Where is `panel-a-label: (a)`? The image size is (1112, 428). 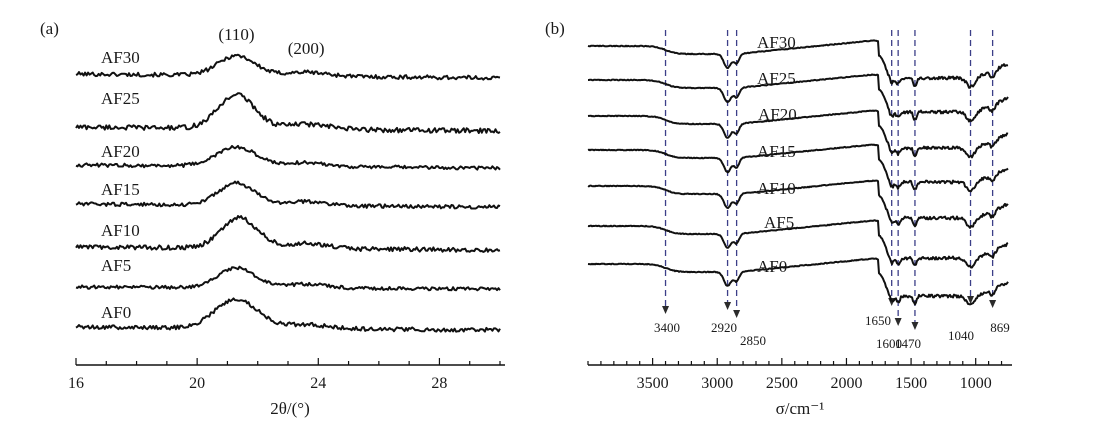
panel-a-label: (a) is located at coordinates (49, 28).